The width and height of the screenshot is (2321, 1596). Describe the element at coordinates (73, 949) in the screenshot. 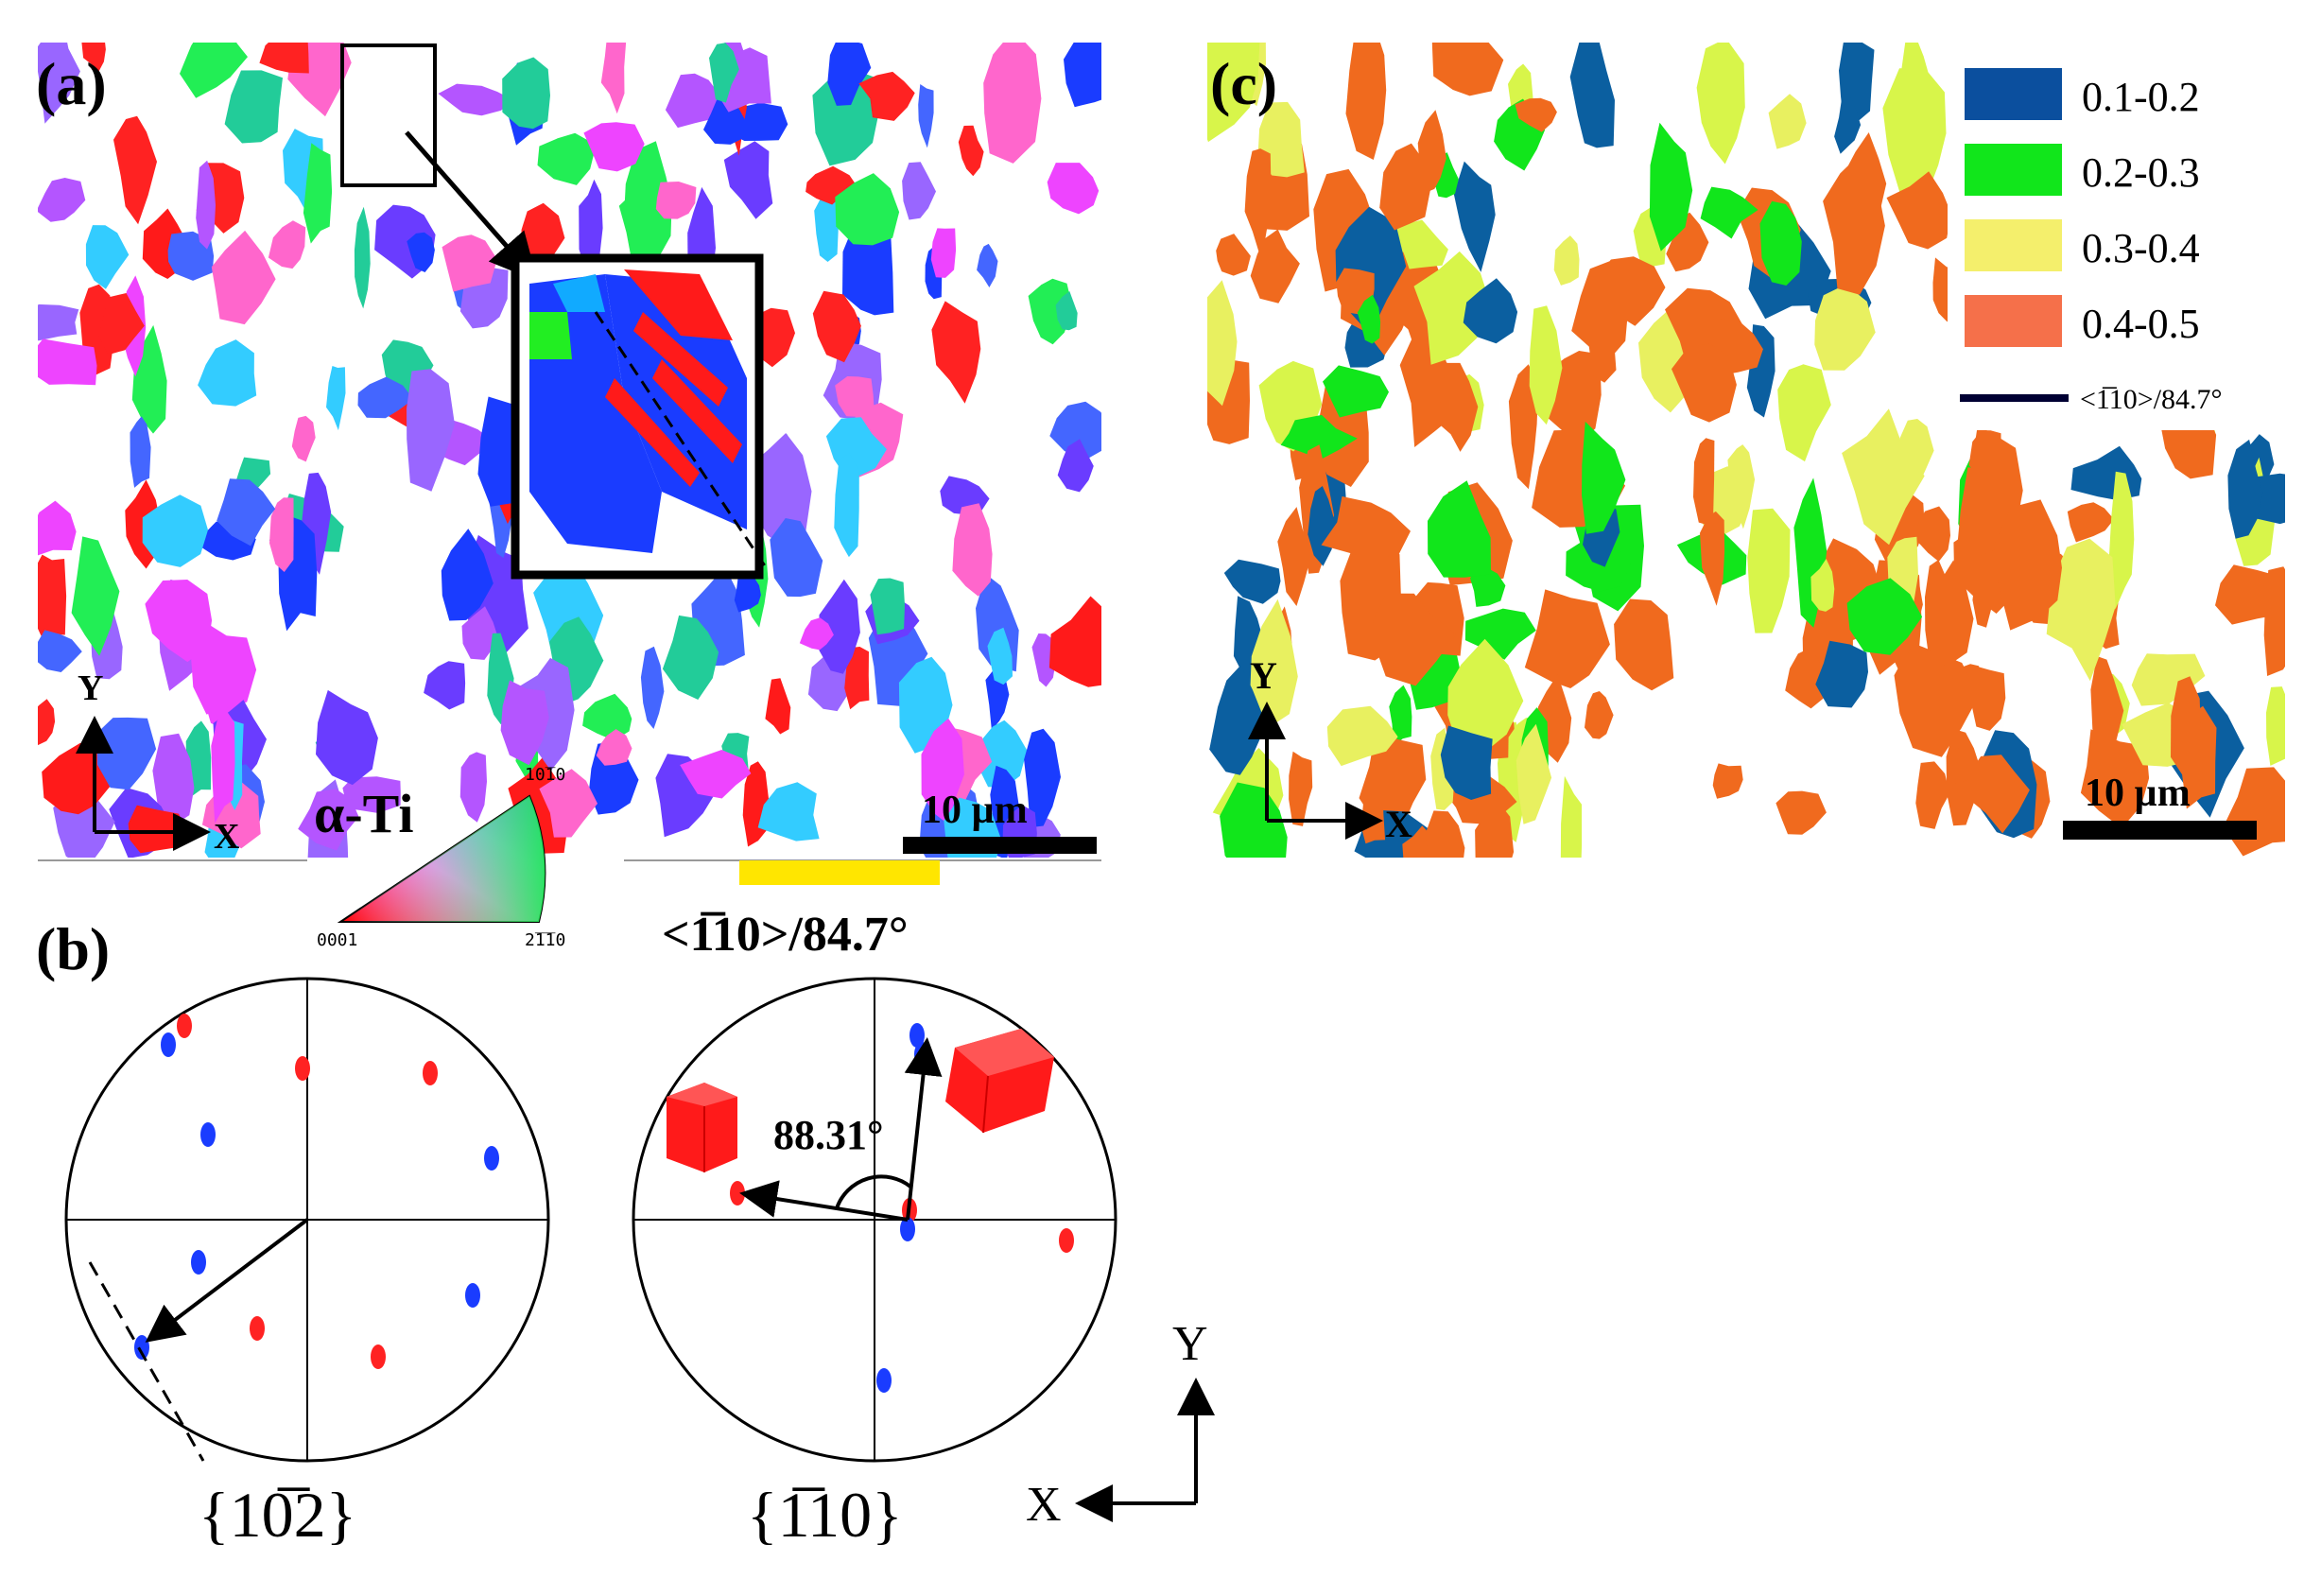

I see `panel-b-label: (b)` at that location.